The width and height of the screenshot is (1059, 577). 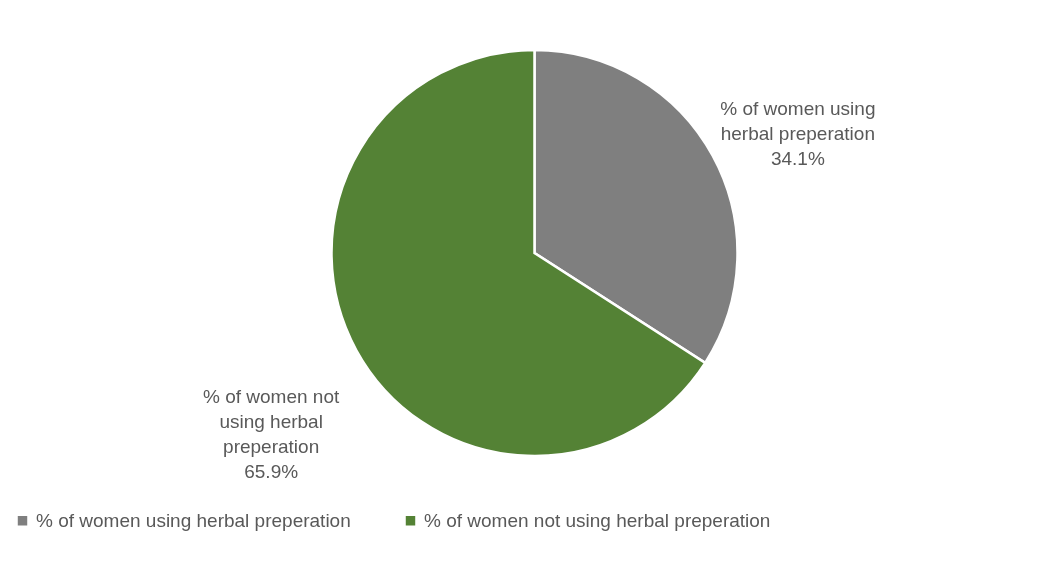 I want to click on slice-label: % of women using herbal preperation, so click(x=798, y=121).